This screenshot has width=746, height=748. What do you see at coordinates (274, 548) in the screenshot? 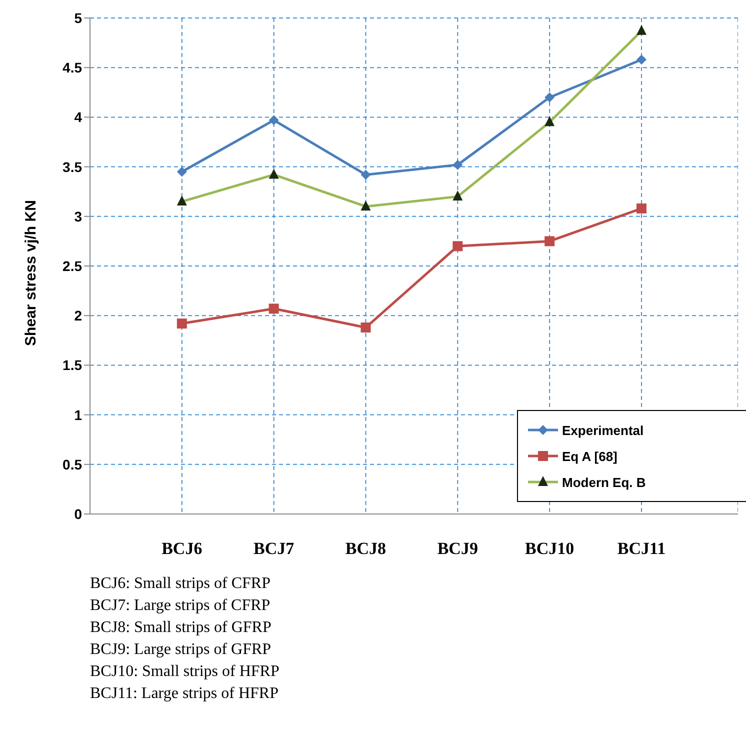
I see `x-tick-label: BCJ7` at bounding box center [274, 548].